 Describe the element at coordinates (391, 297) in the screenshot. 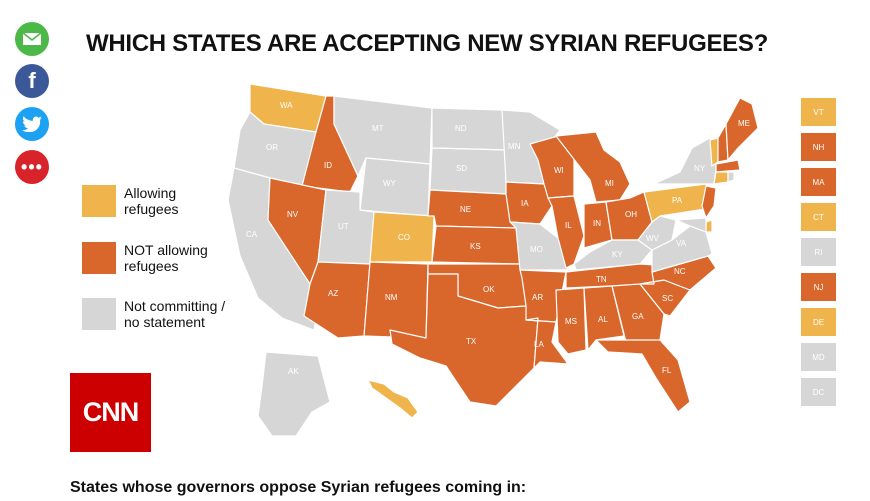

I see `label-NM: NM` at that location.